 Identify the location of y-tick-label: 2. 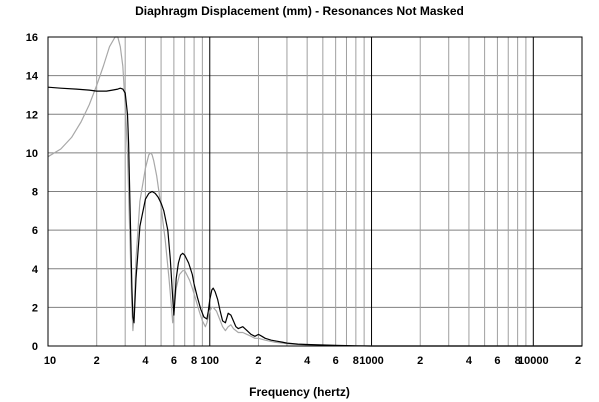
(35, 308).